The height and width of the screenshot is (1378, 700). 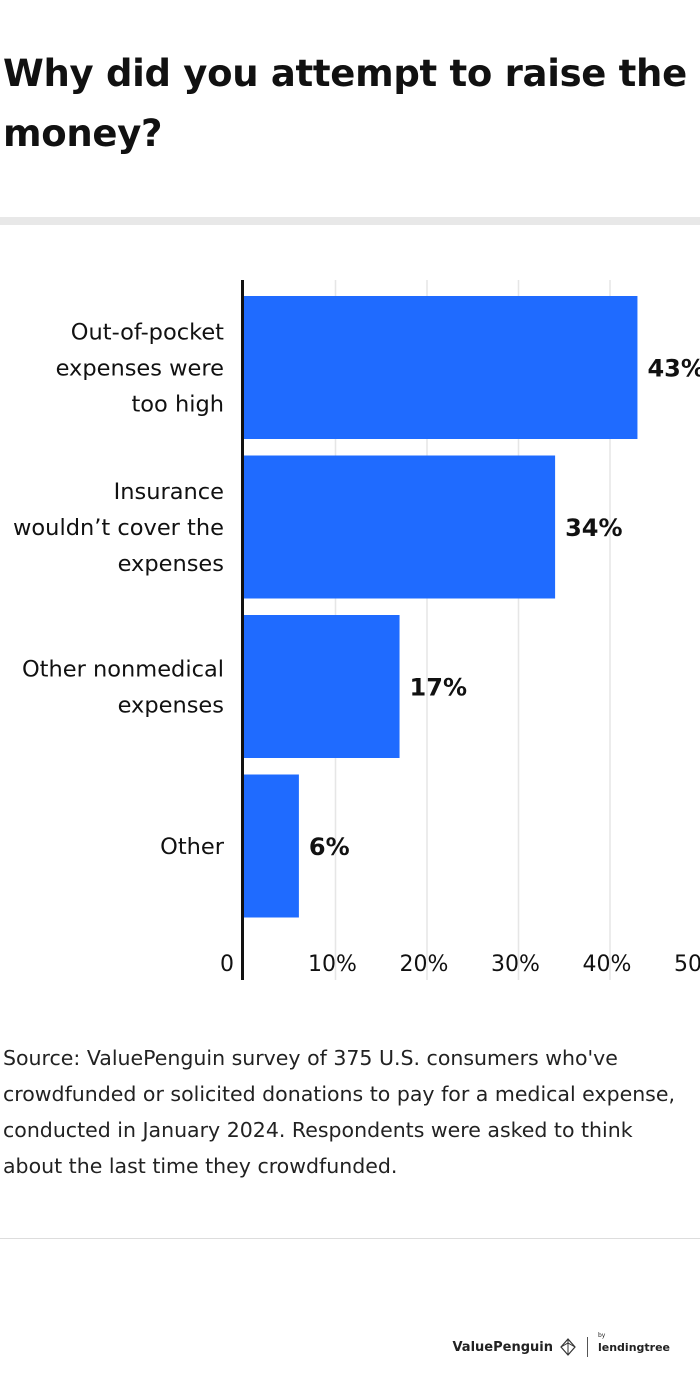 I want to click on chart-title: Why did you attempt to raise the money?, so click(x=345, y=103).